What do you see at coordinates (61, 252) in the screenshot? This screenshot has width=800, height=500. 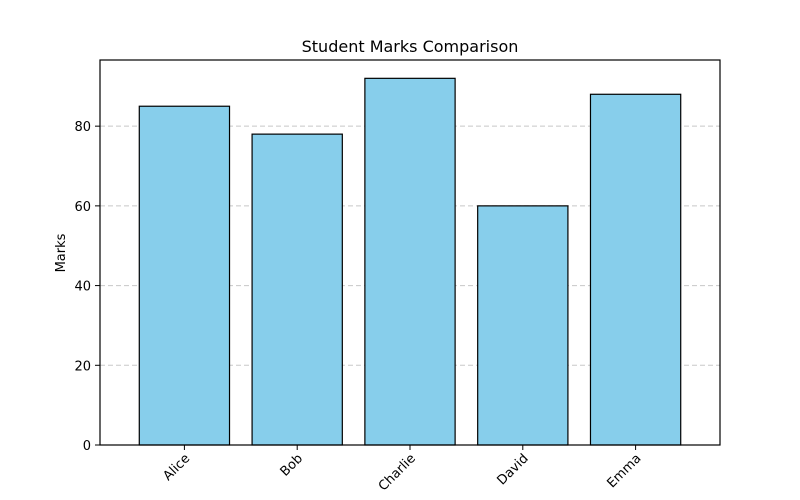 I see `y-axis-label: Marks` at bounding box center [61, 252].